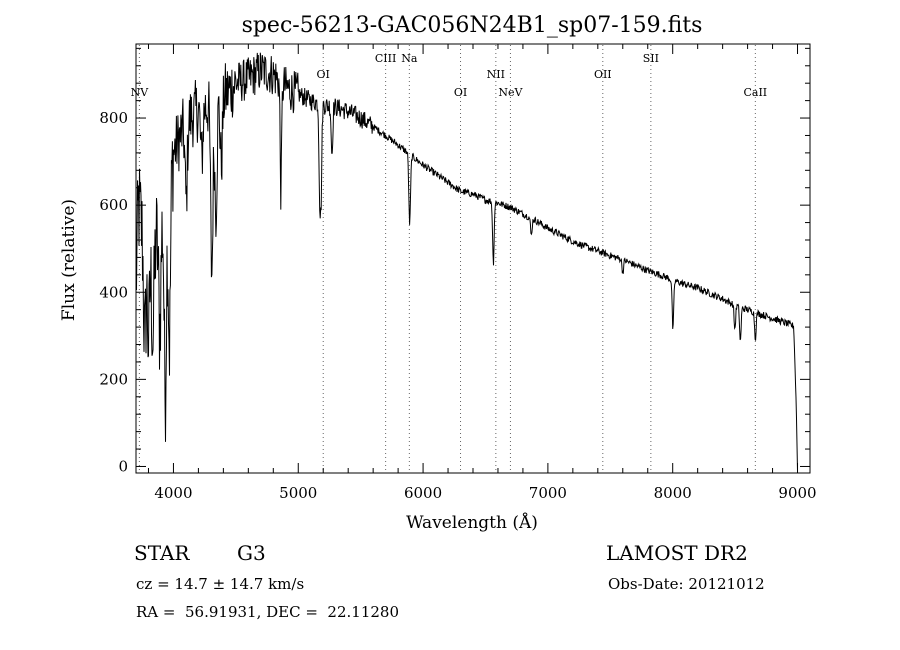 Image resolution: width=900 pixels, height=650 pixels. Describe the element at coordinates (472, 25) in the screenshot. I see `chart-title: spec-56213-GAC056N24B1_sp07-159.fits` at that location.